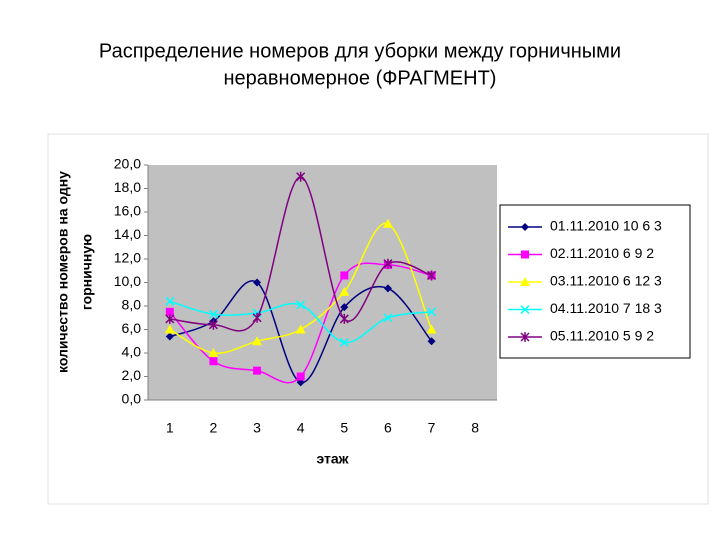 The height and width of the screenshot is (540, 720). I want to click on legend-label: 02.11.2010 6 9 2, so click(602, 253).